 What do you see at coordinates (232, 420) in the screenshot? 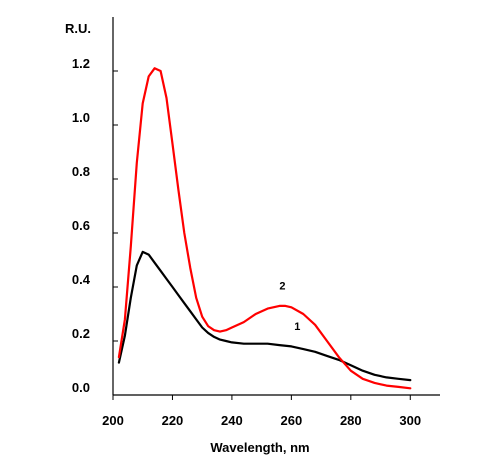
I see `x-tick-label: 240` at bounding box center [232, 420].